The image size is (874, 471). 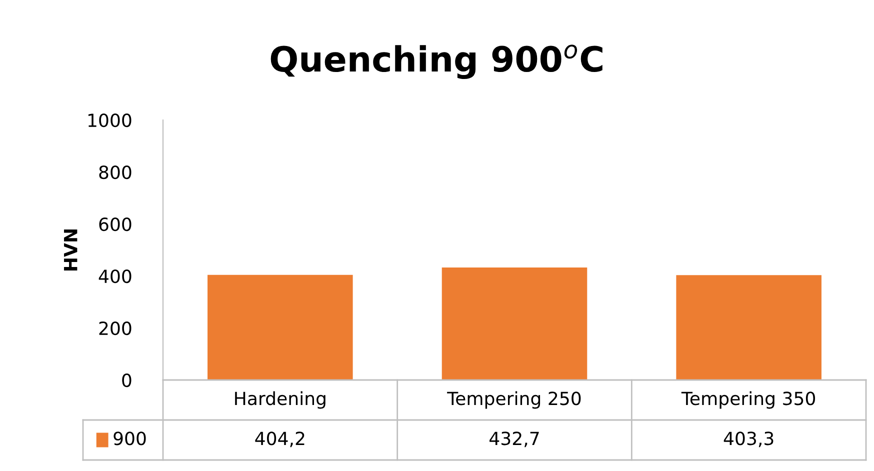 What do you see at coordinates (115, 224) in the screenshot?
I see `y-tick-label: 600` at bounding box center [115, 224].